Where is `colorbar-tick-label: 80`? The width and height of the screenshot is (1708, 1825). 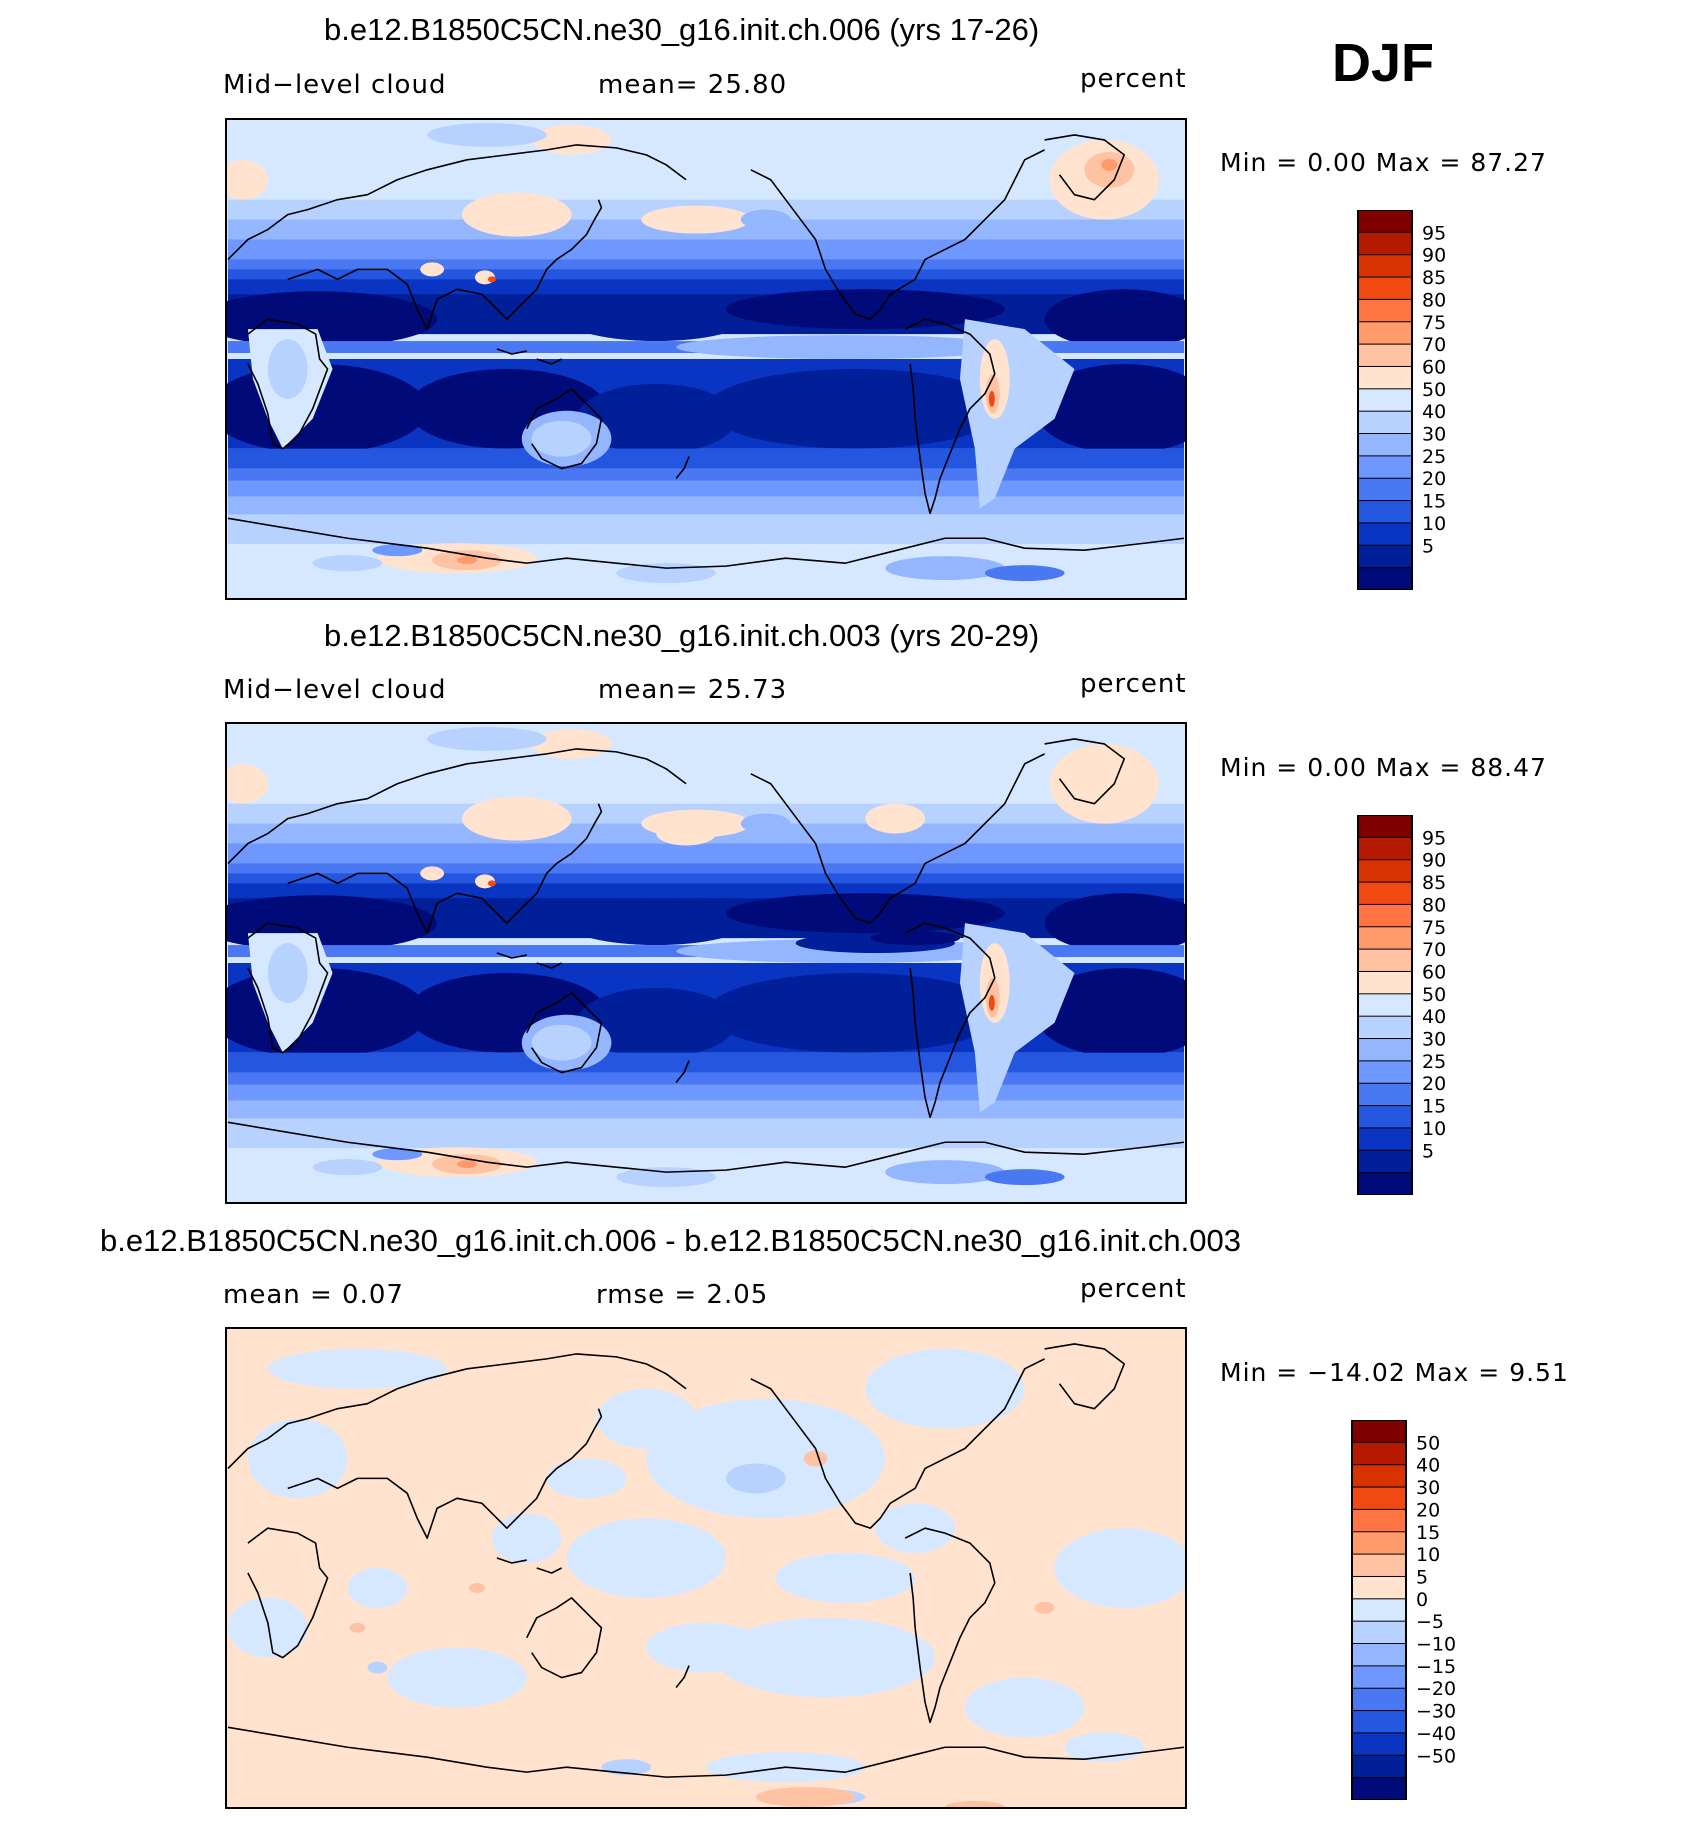
colorbar-tick-label: 80 is located at coordinates (1434, 905).